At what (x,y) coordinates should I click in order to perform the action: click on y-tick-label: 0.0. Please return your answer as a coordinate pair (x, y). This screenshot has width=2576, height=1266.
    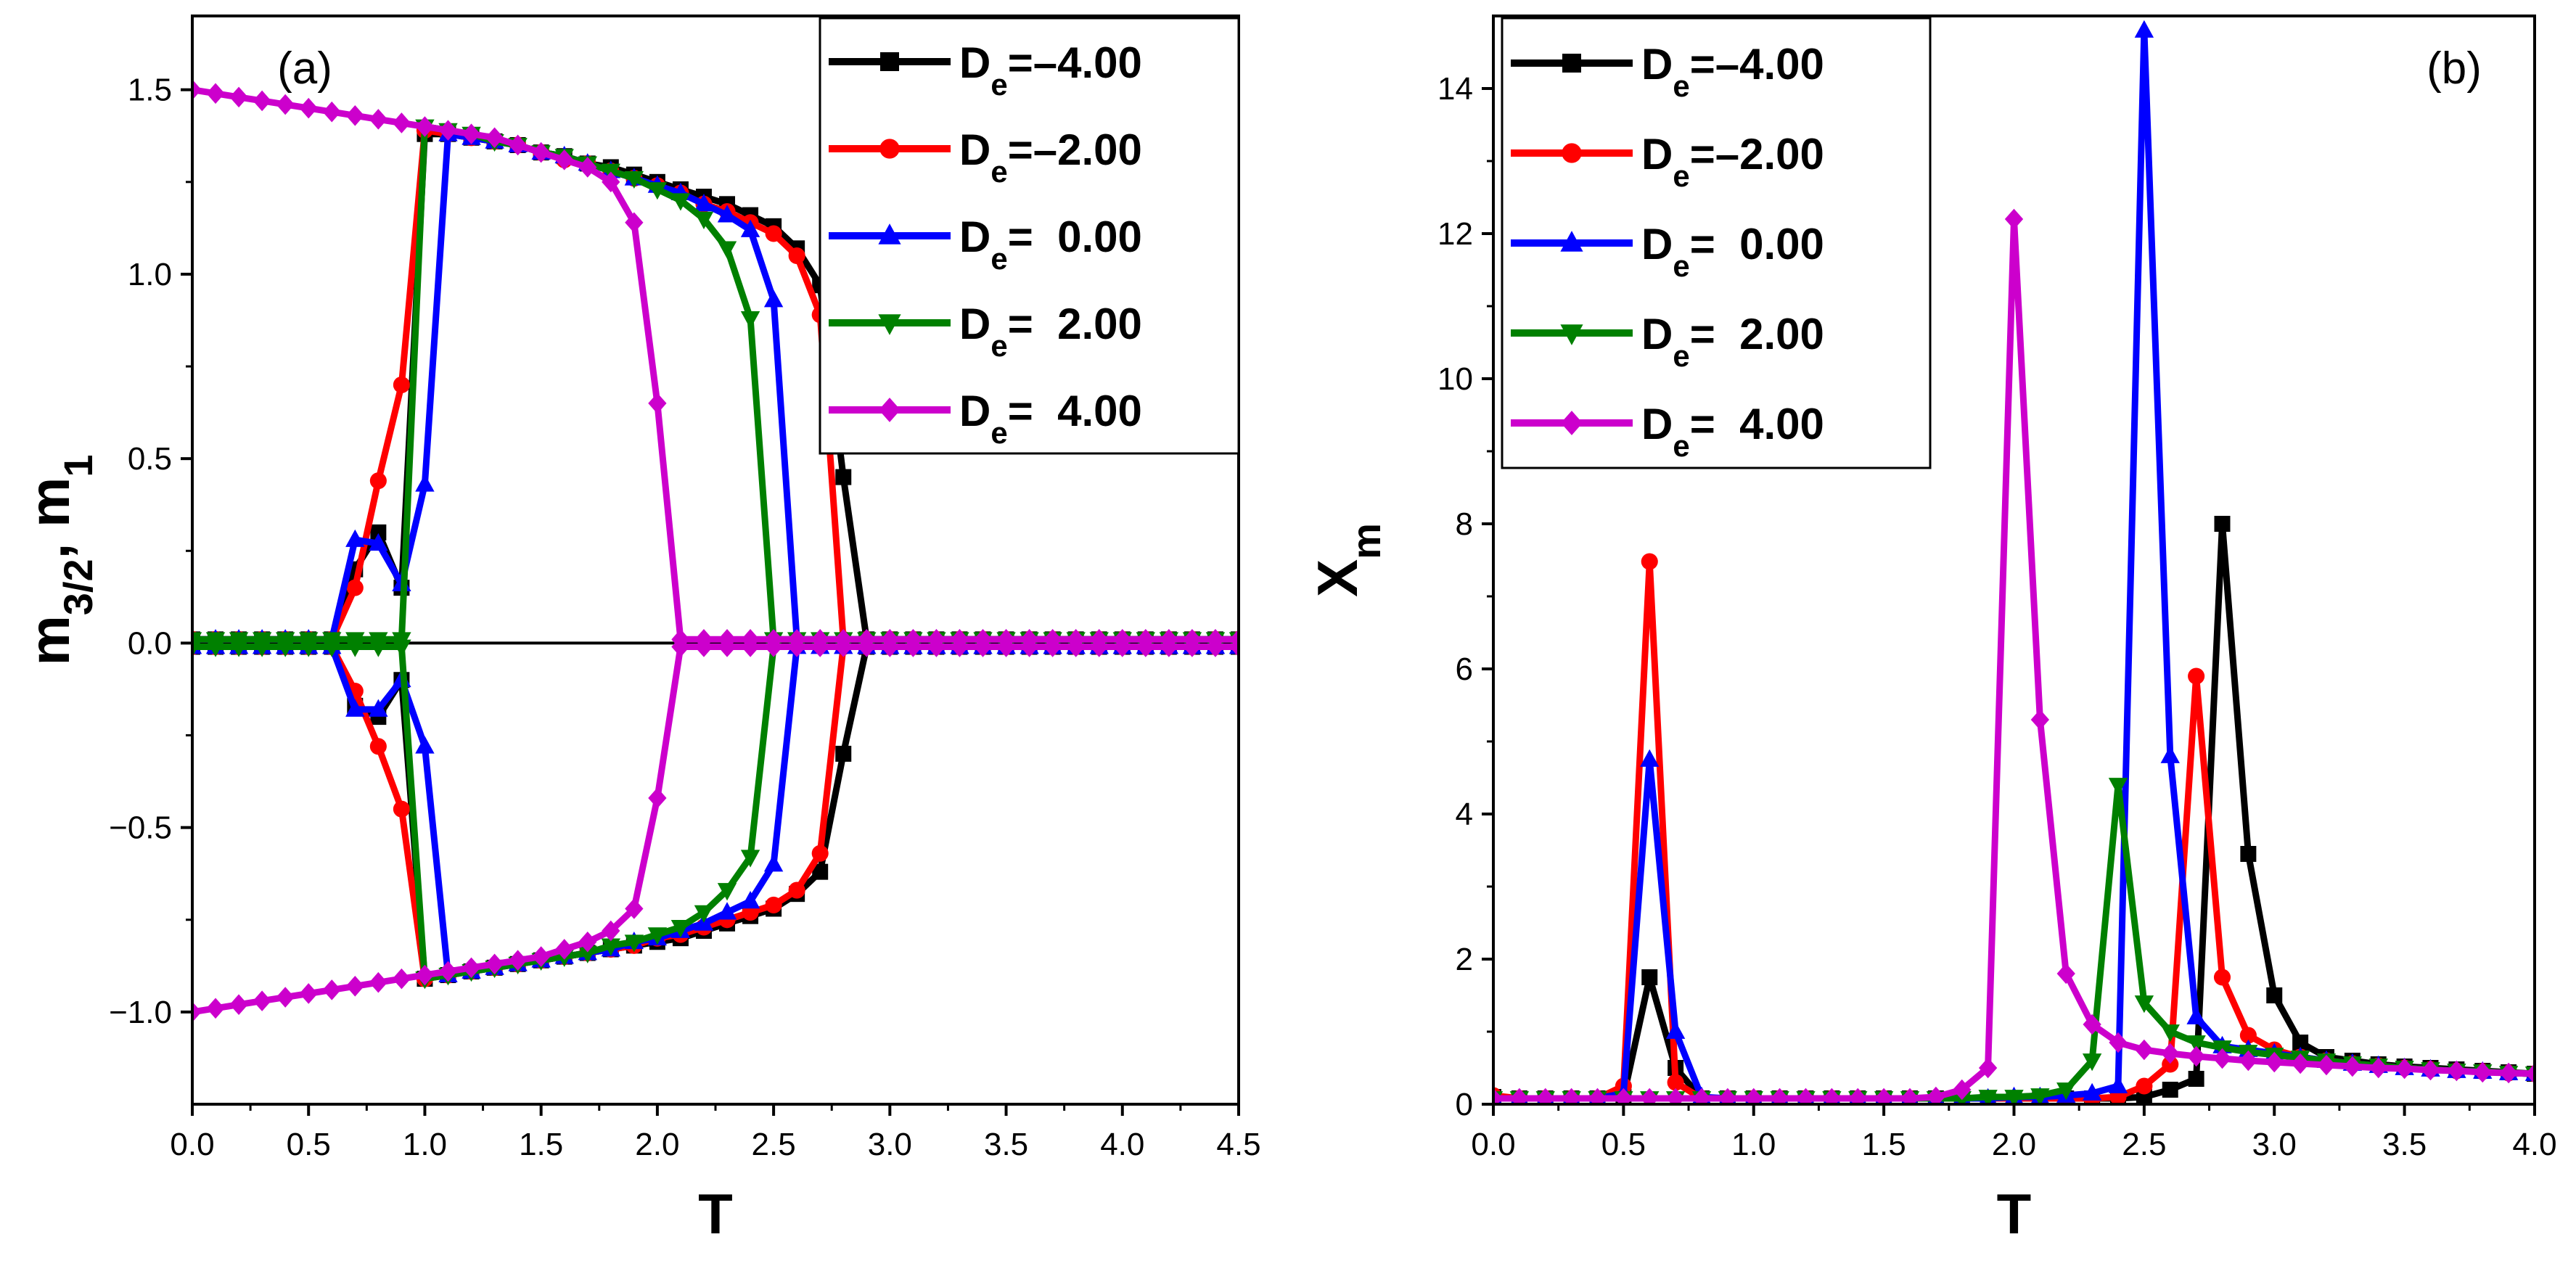
    Looking at the image, I should click on (150, 643).